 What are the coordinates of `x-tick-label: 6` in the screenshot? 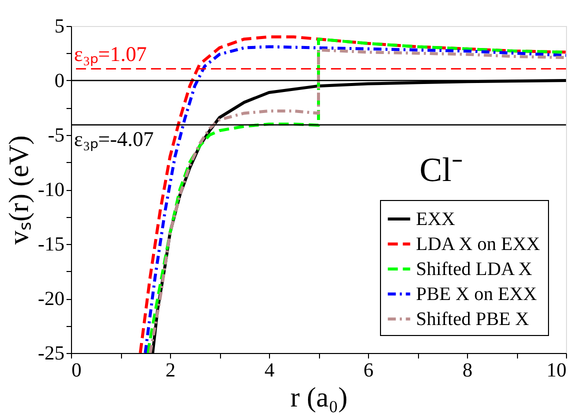 It's located at (369, 371).